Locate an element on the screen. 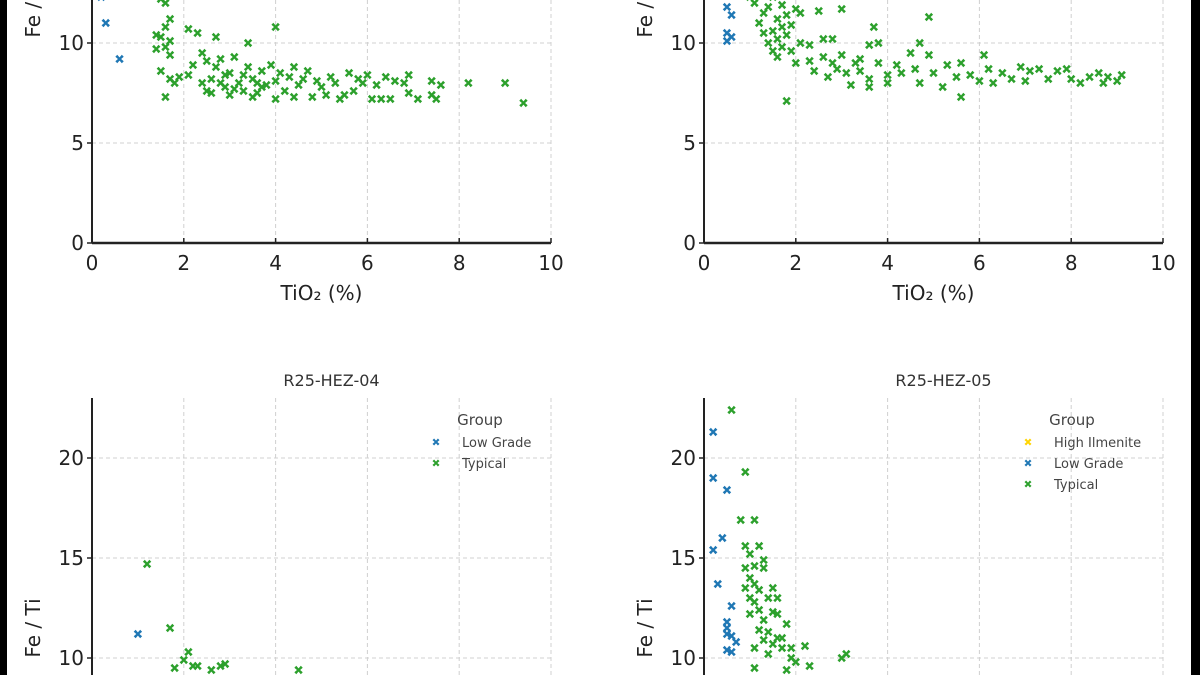  y-tick-label: 0 is located at coordinates (689, 243).